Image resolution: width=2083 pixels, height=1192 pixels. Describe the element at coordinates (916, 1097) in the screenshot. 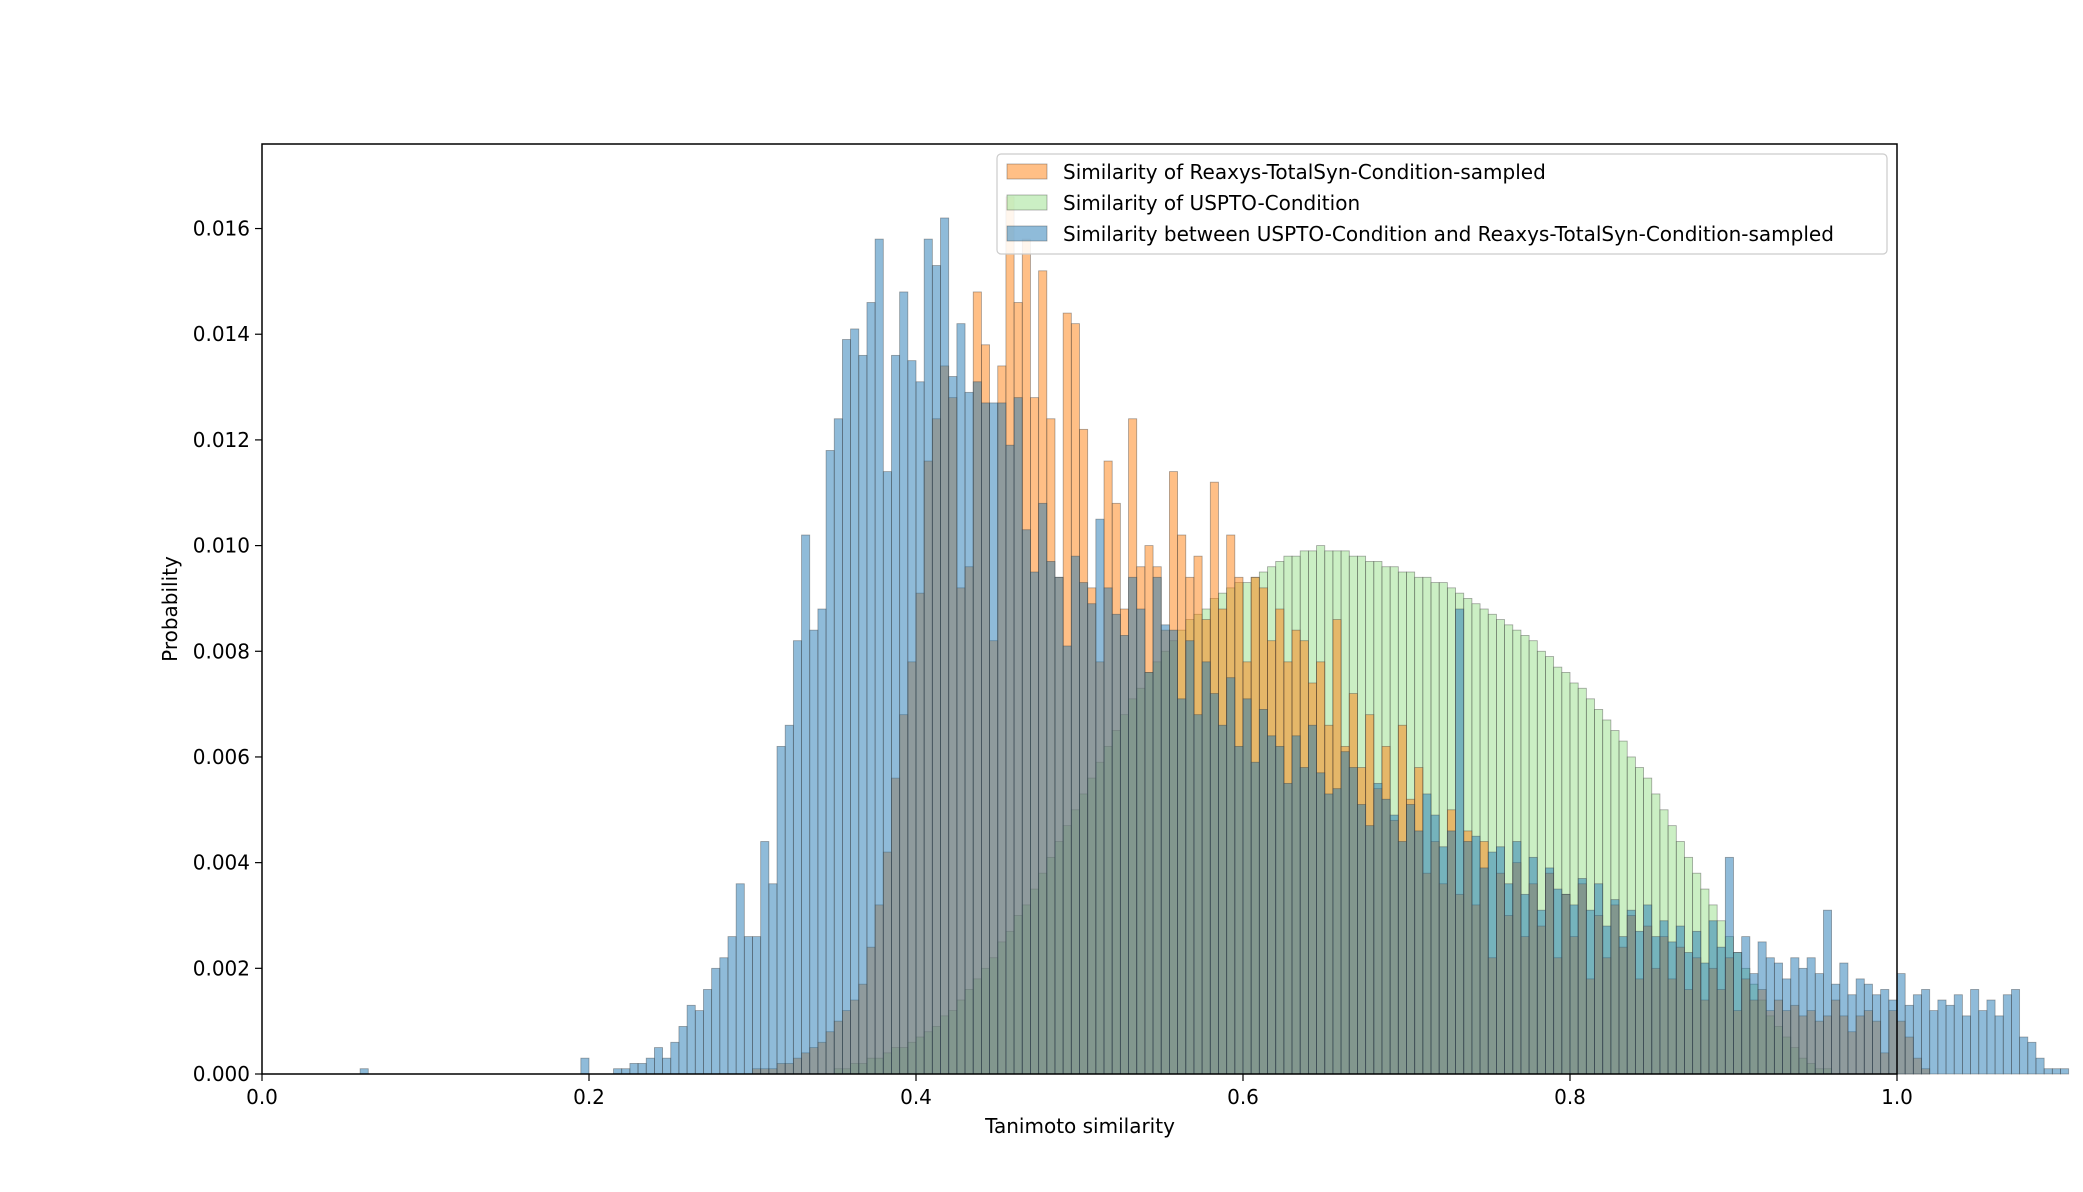

I see `x-tick-label: 0.4` at that location.